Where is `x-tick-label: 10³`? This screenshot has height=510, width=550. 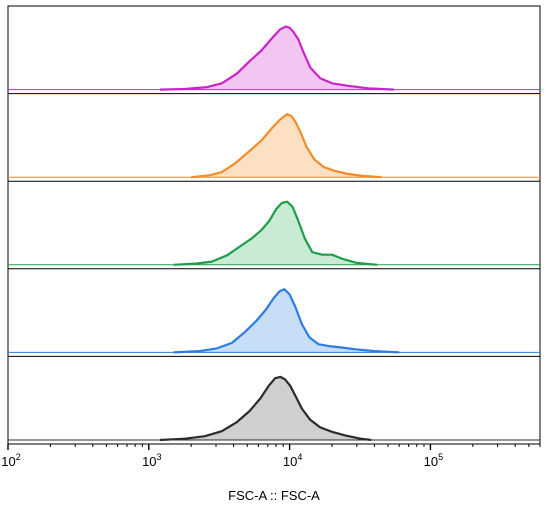 x-tick-label: 10³ is located at coordinates (151, 460).